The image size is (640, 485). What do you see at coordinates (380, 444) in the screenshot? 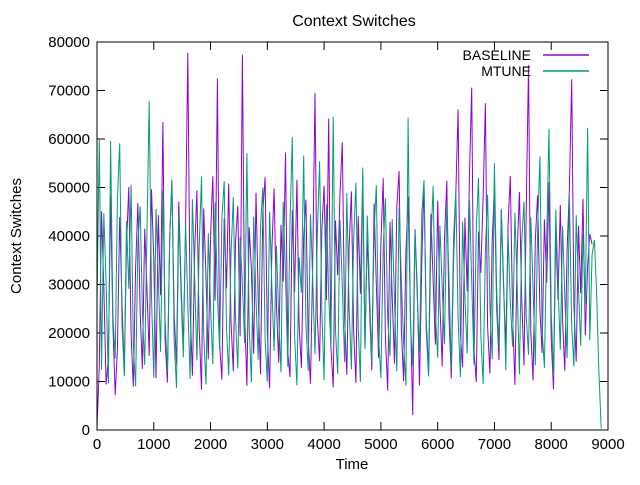
I see `x-tick-label: 5000` at bounding box center [380, 444].